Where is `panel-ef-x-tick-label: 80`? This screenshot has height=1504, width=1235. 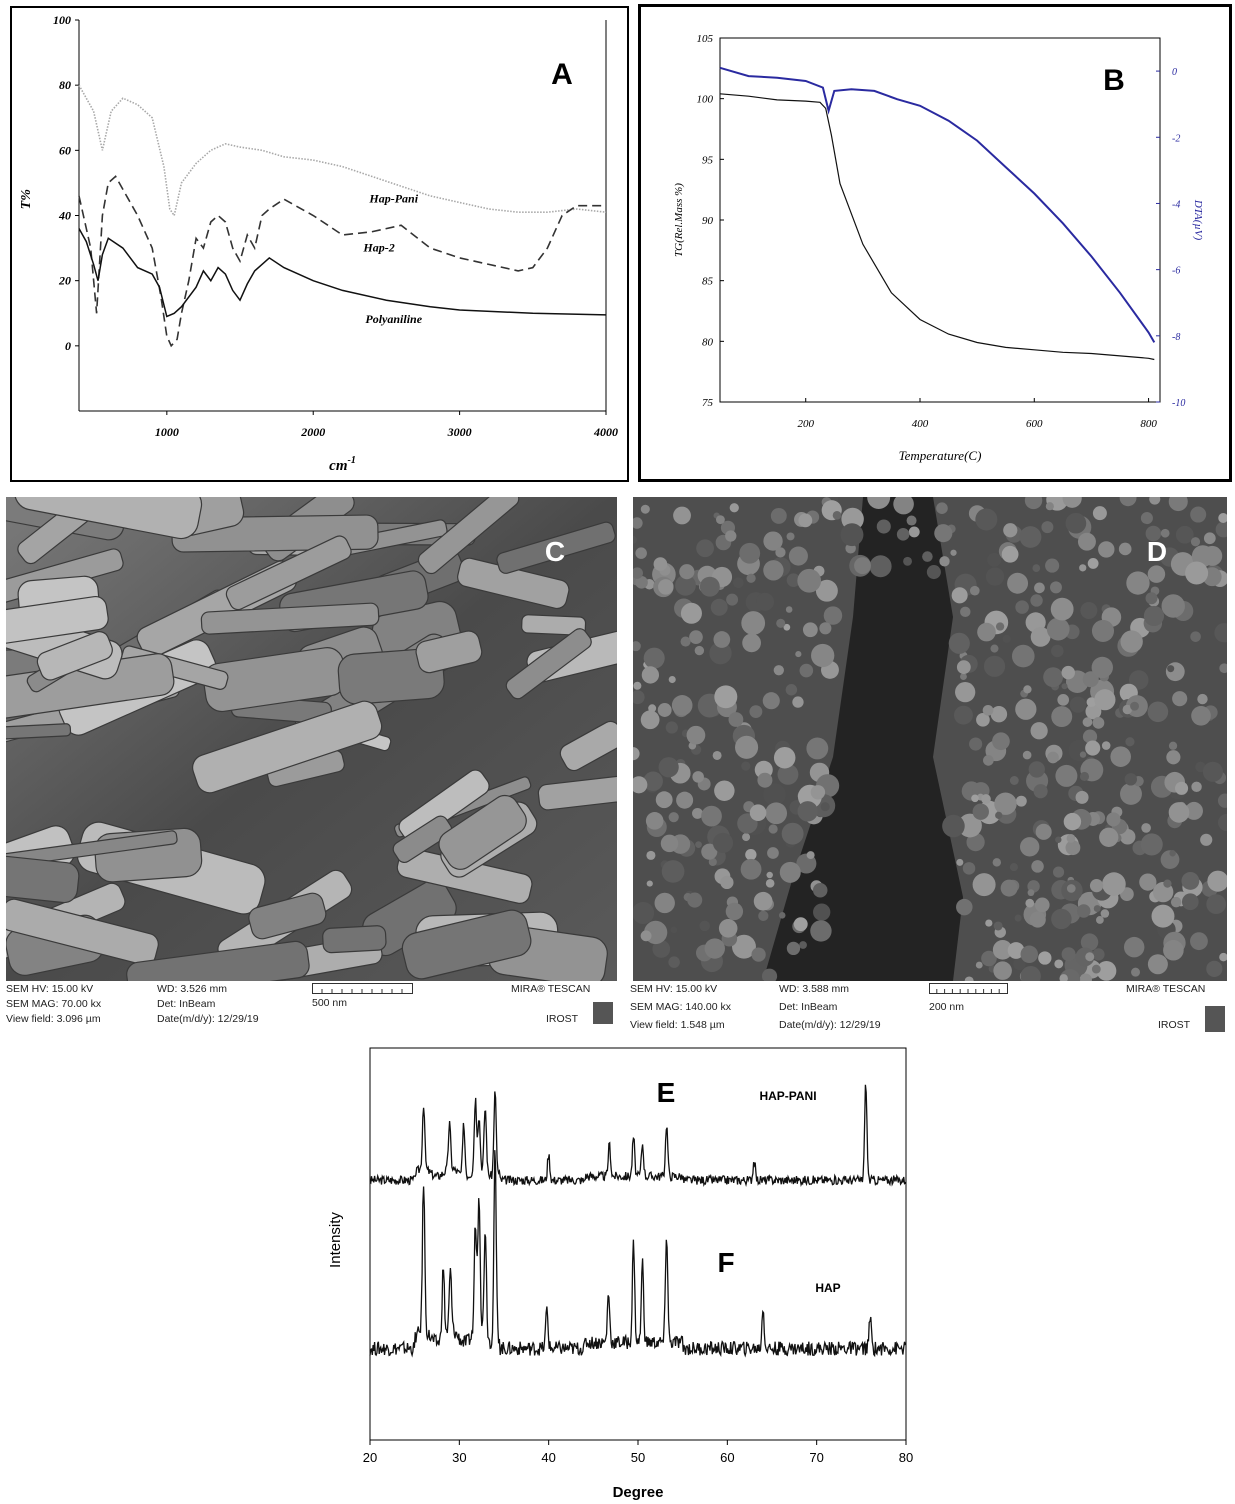
panel-ef-x-tick-label: 80 is located at coordinates (906, 1457).